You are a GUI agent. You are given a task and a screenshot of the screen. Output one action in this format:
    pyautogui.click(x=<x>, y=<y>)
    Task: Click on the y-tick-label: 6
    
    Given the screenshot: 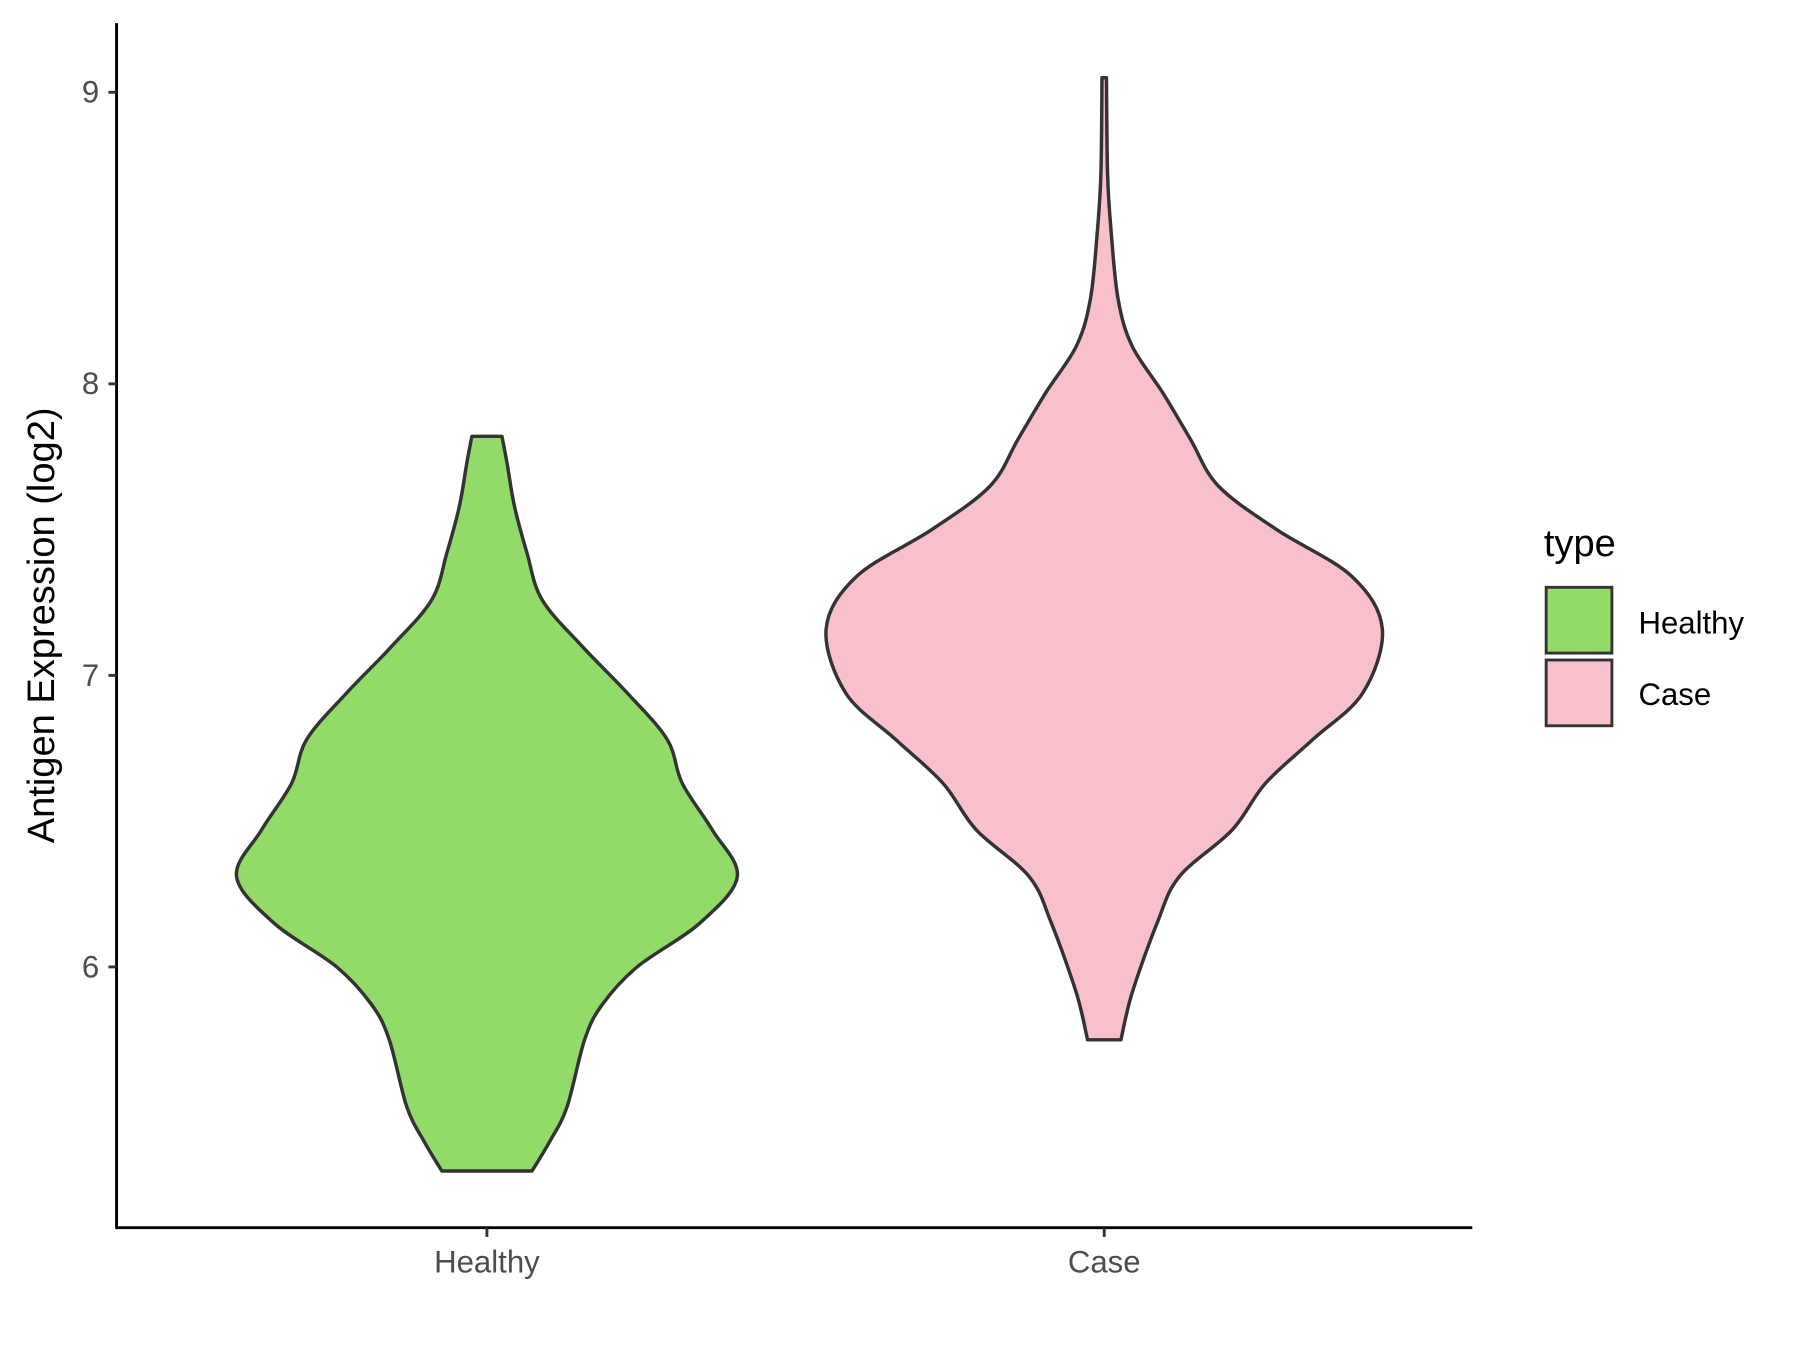 What is the action you would take?
    pyautogui.click(x=90, y=966)
    